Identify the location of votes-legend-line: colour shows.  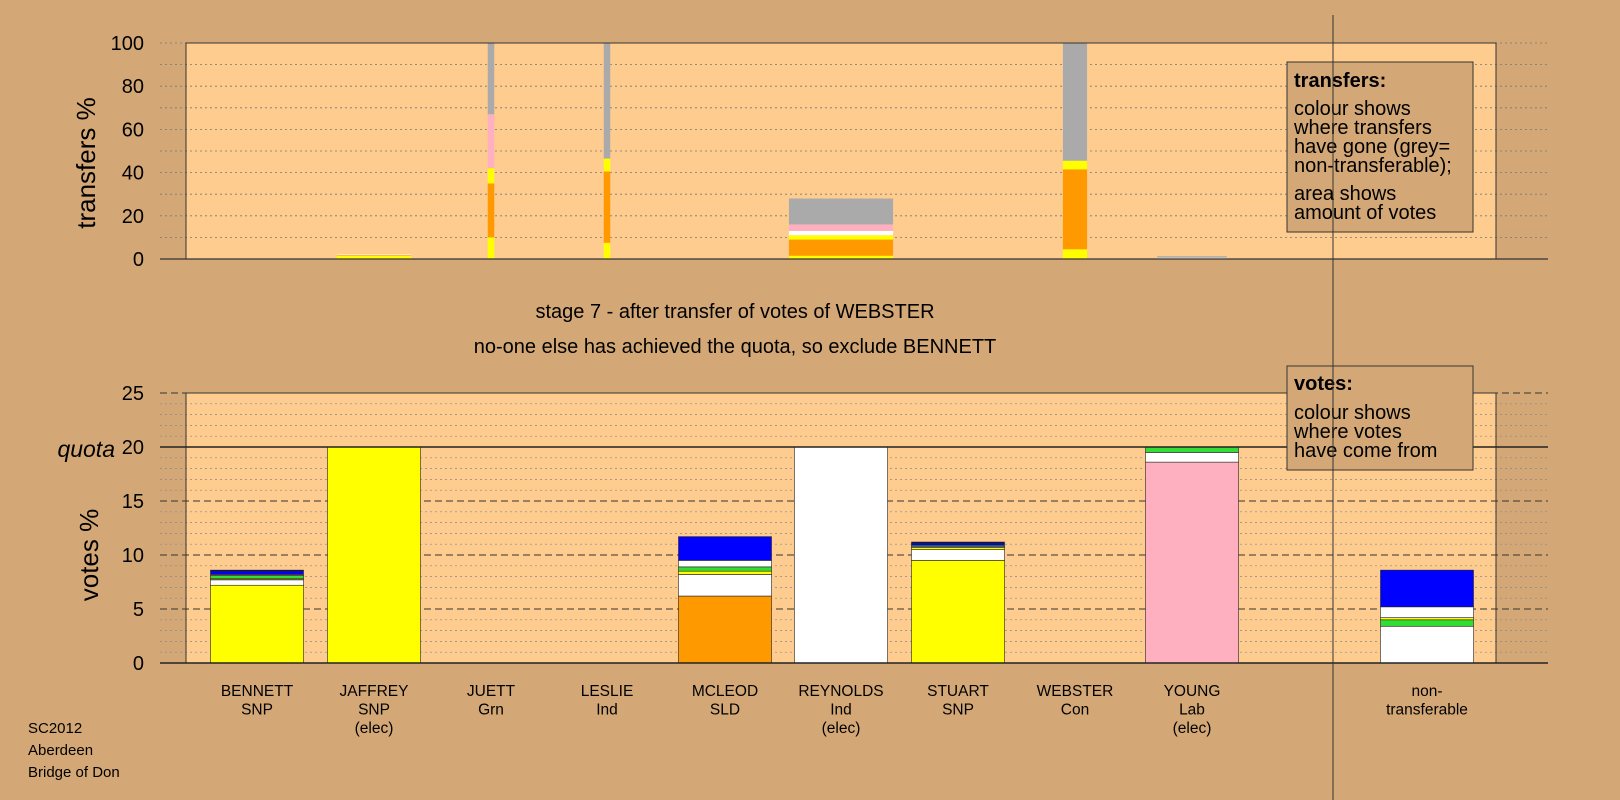
(1352, 413).